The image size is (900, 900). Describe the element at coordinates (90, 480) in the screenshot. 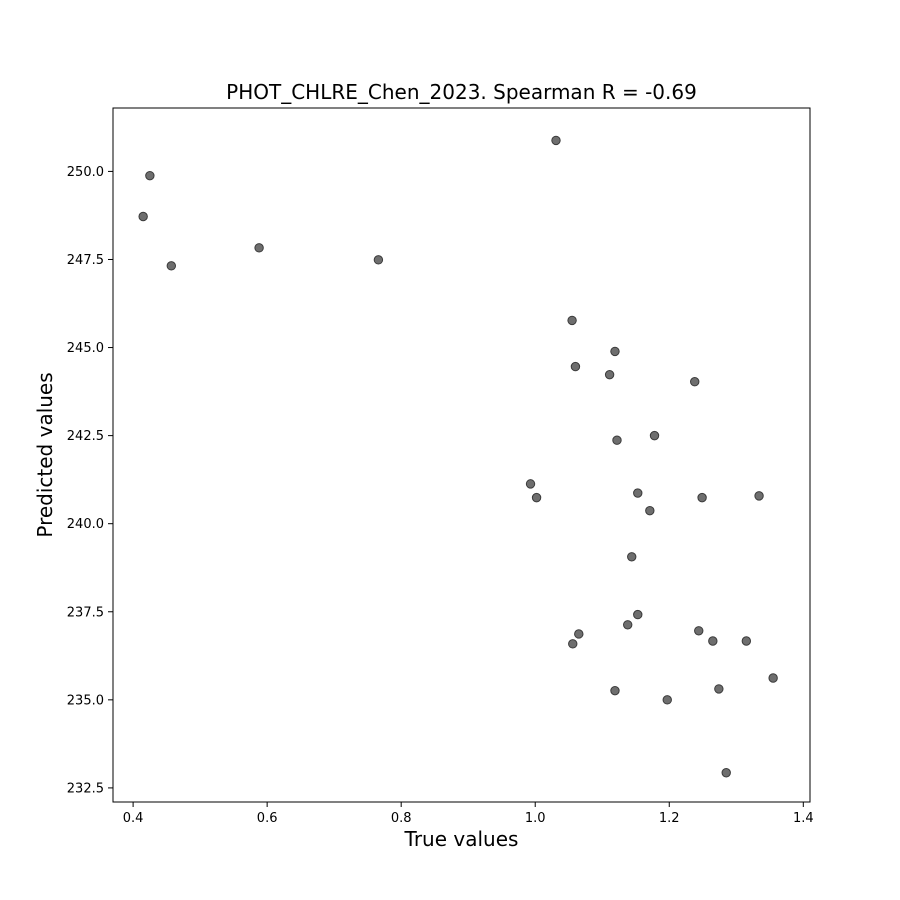

I see `y-axis: 232.5 235.0 237.5 240.0 242.5 245.0 247.5 250.0` at that location.